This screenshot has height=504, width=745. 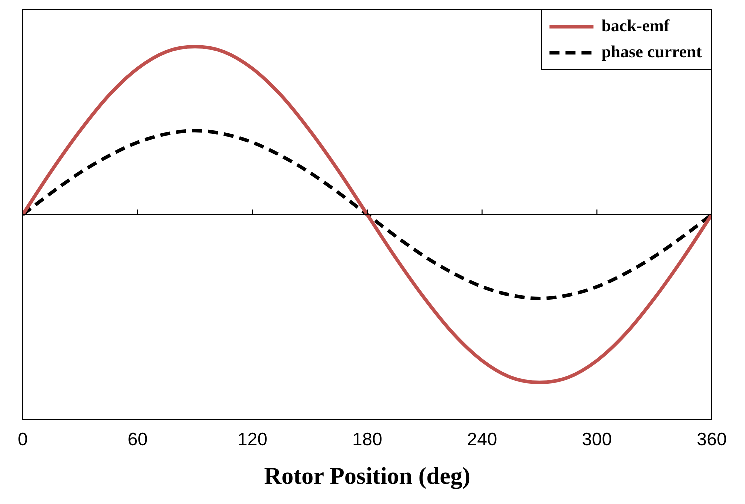 What do you see at coordinates (636, 26) in the screenshot?
I see `legend-label: back-emf` at bounding box center [636, 26].